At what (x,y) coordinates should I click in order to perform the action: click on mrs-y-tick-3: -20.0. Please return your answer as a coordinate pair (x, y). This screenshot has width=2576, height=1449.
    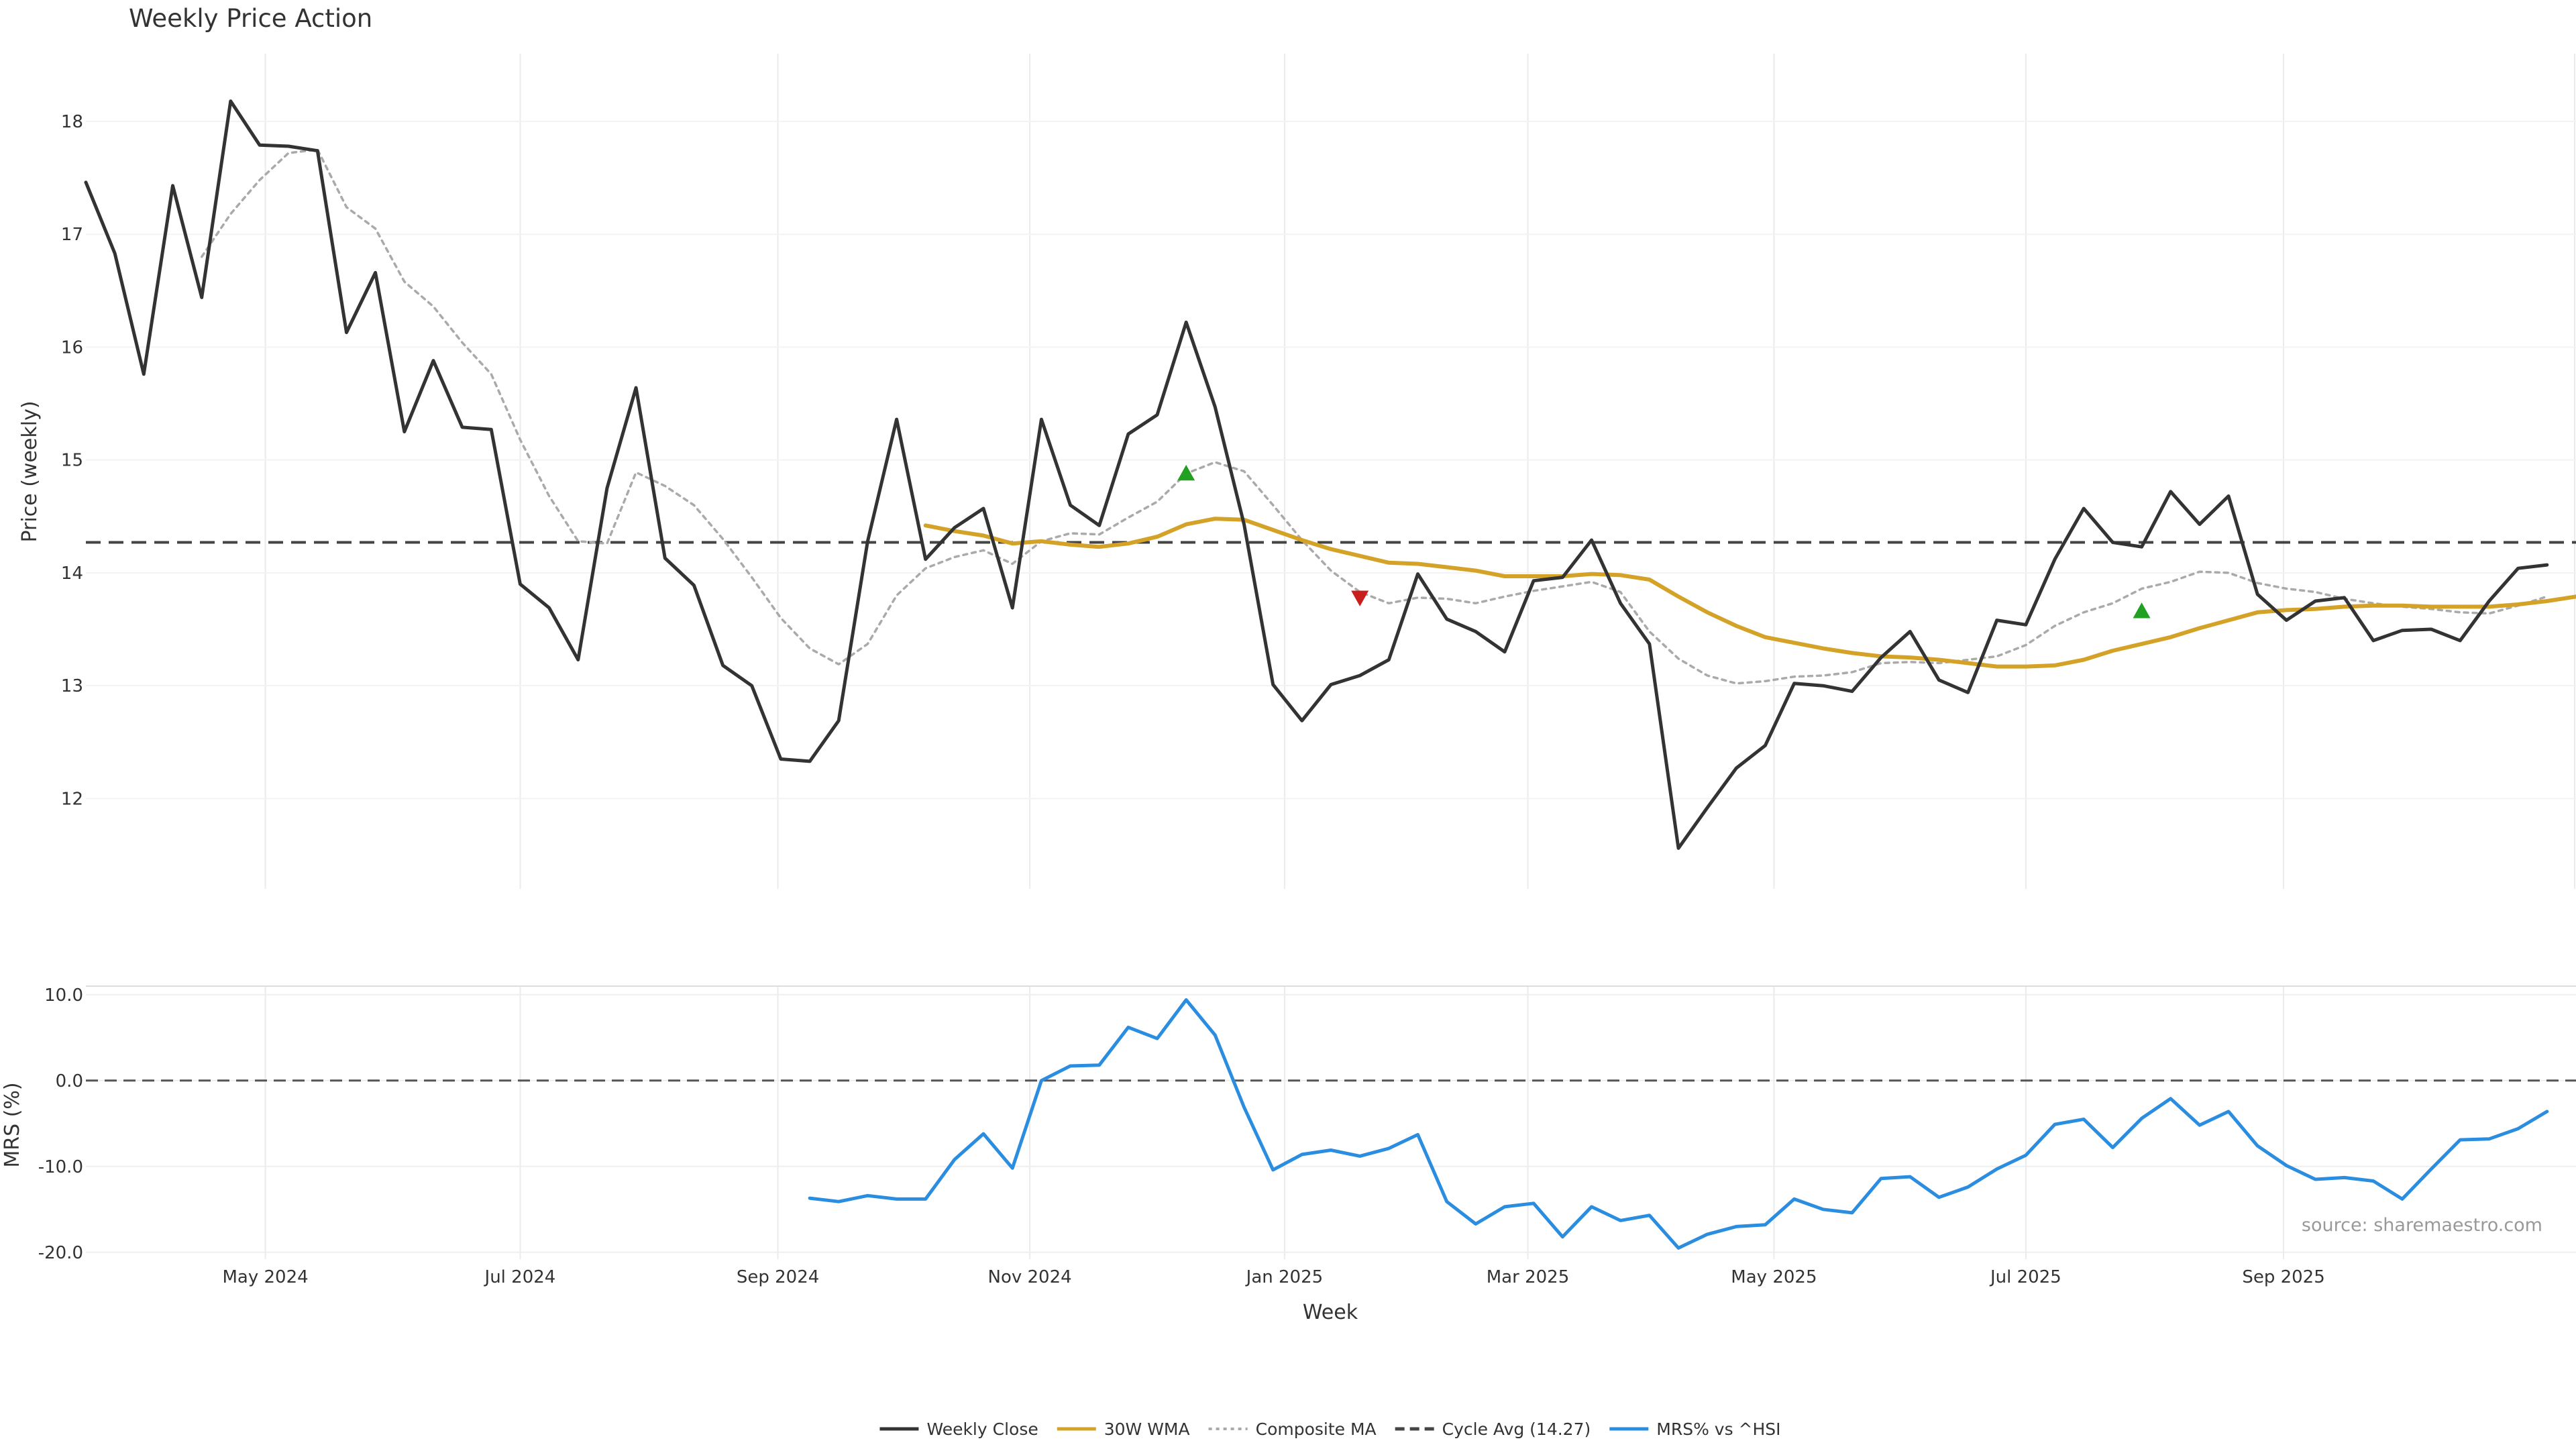
    Looking at the image, I should click on (60, 1253).